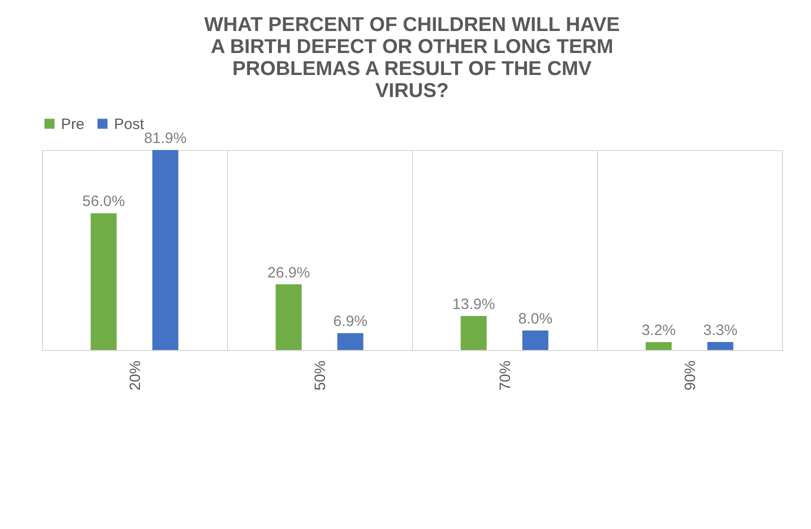 This screenshot has height=529, width=811. What do you see at coordinates (720, 330) in the screenshot?
I see `data-label: 3.3%` at bounding box center [720, 330].